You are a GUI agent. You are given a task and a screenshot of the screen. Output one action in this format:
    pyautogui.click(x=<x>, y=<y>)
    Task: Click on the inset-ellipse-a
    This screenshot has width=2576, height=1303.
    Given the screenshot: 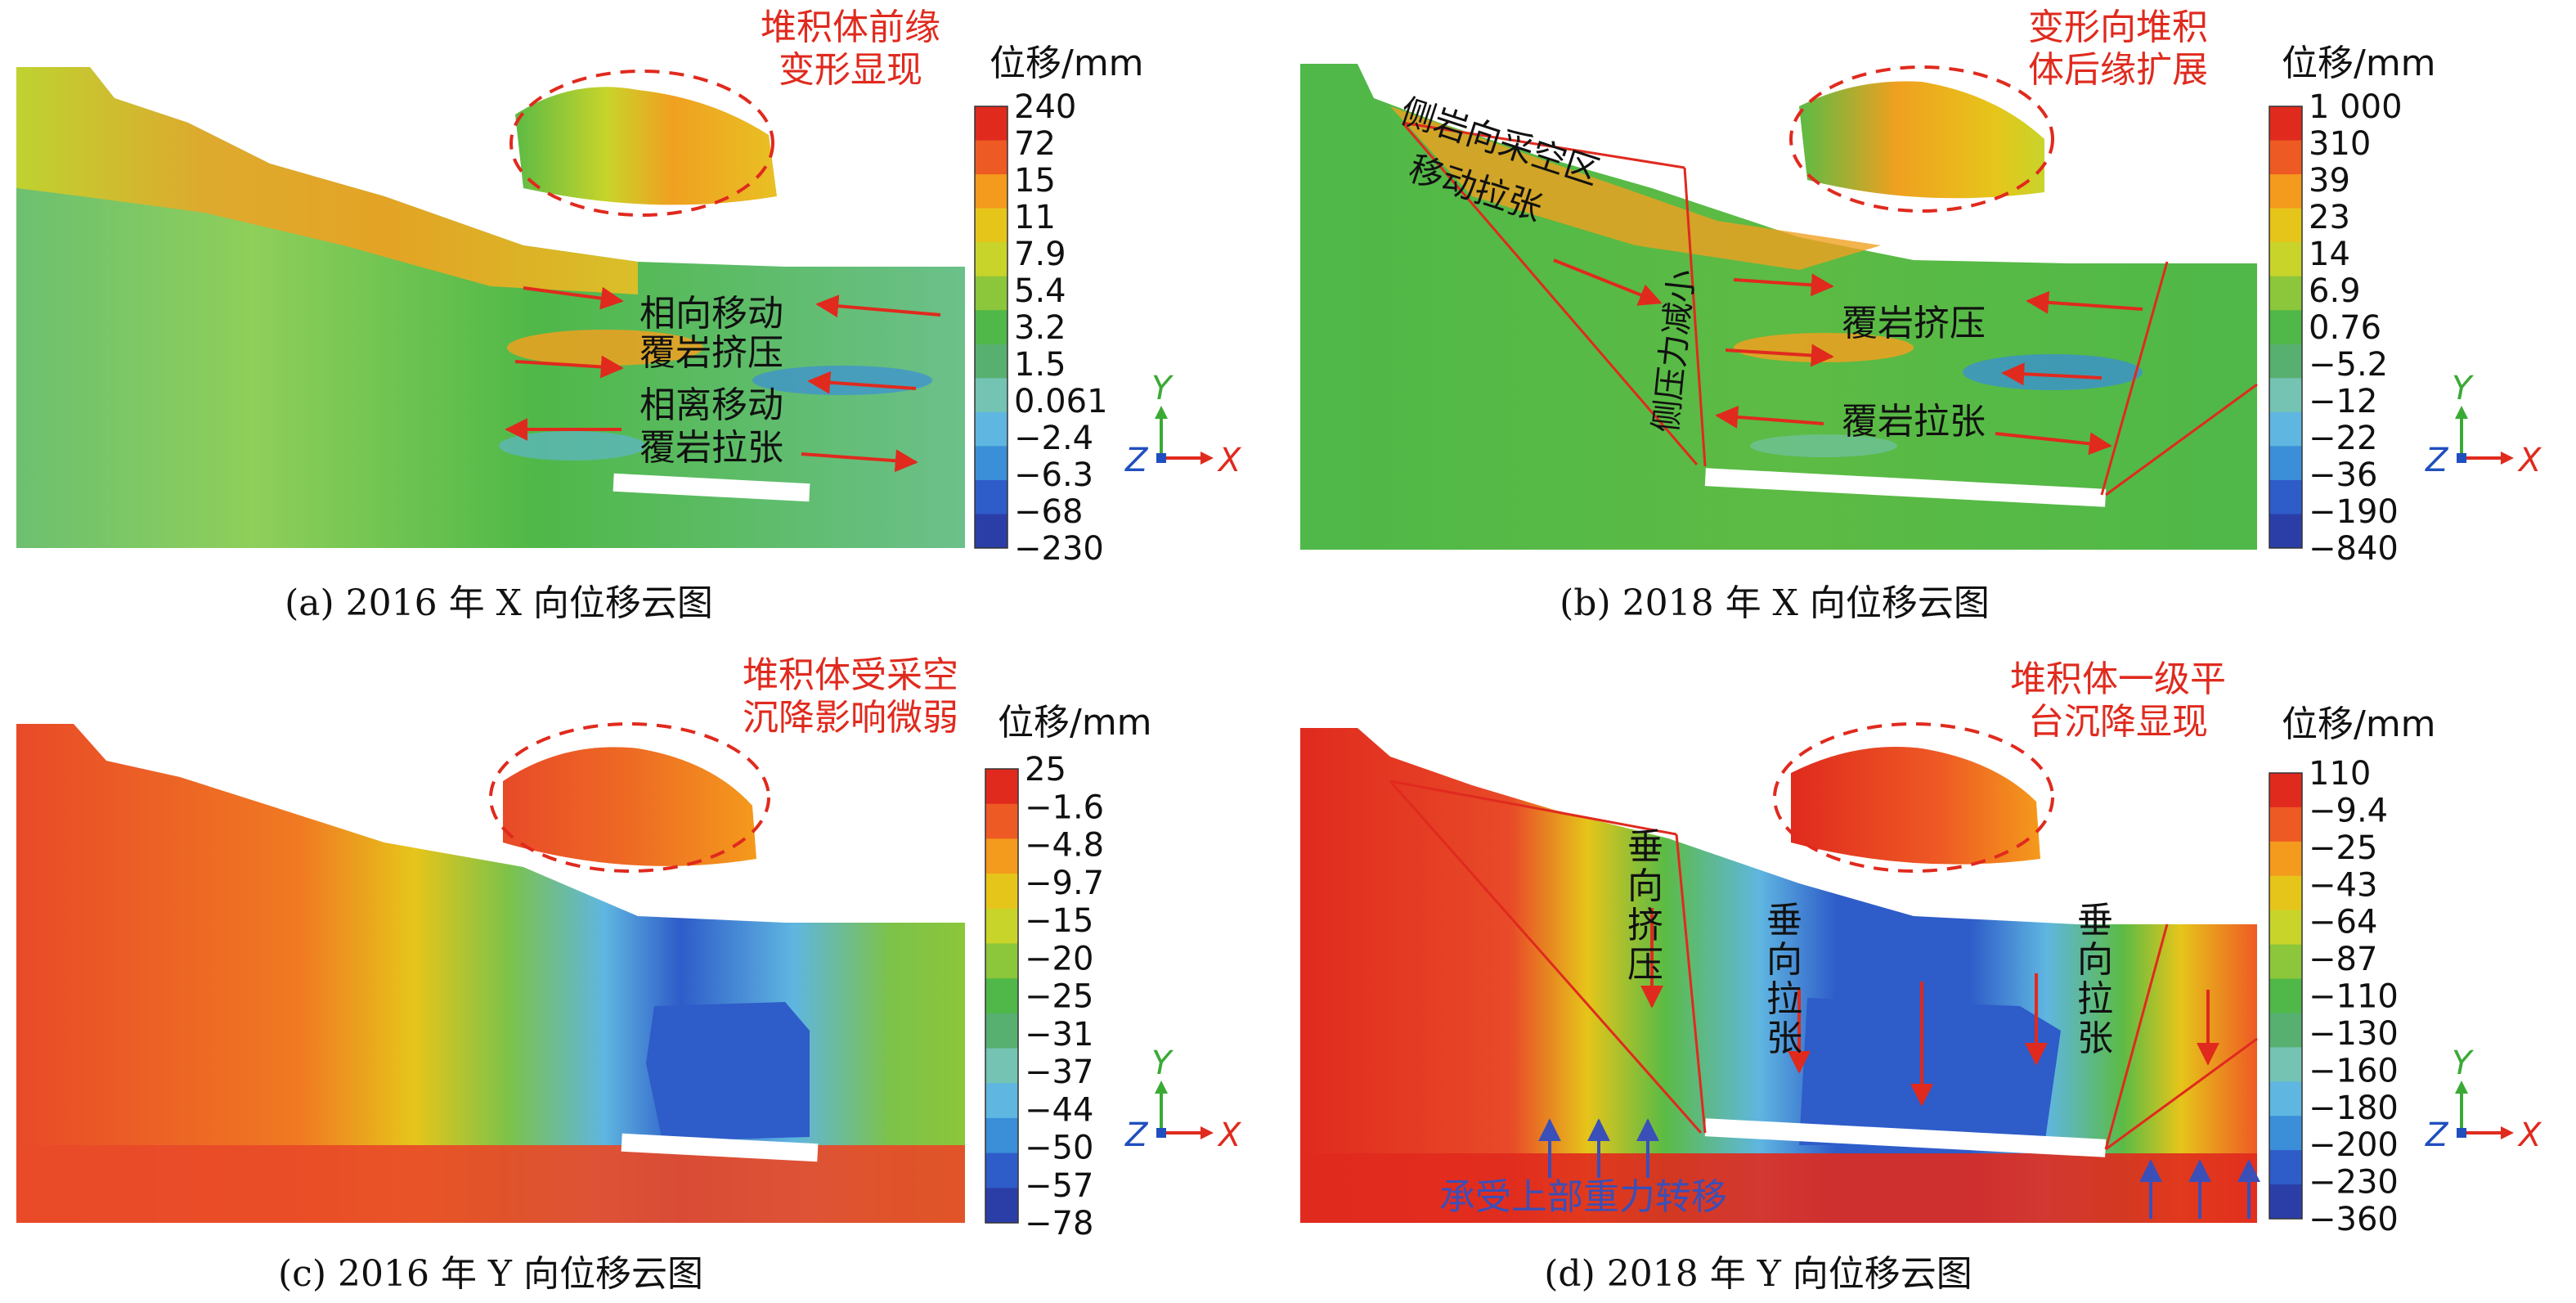 What is the action you would take?
    pyautogui.click(x=643, y=143)
    